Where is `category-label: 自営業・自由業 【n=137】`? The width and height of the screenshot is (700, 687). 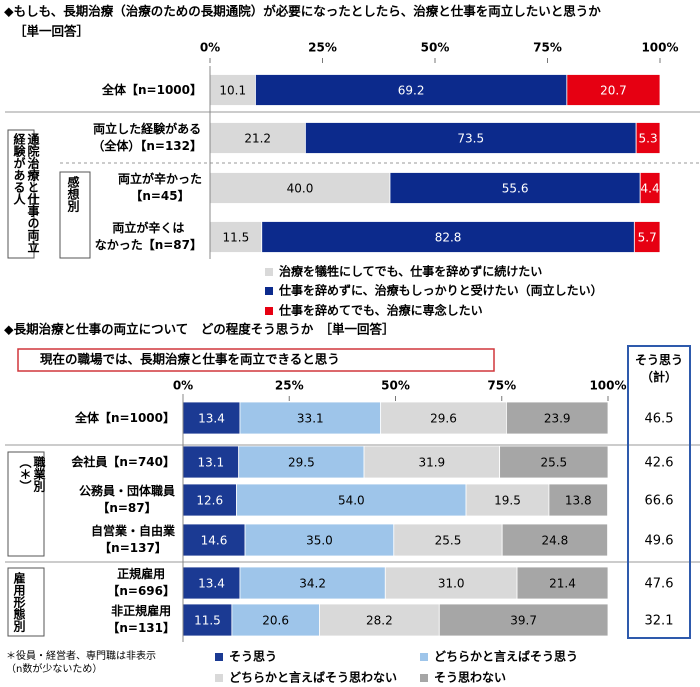 category-label: 自営業・自由業 【n=137】 is located at coordinates (132, 539).